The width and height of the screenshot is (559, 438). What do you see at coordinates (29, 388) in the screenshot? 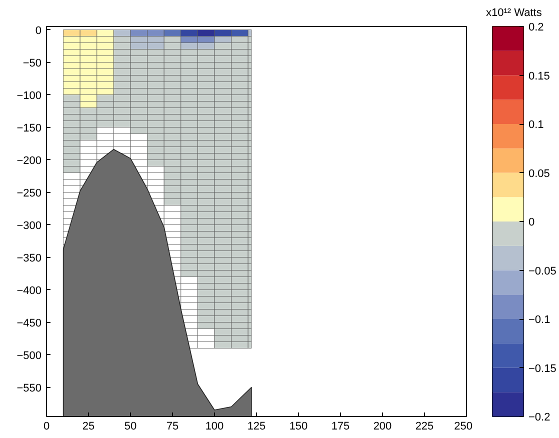
I see `y-tick-label: −550` at bounding box center [29, 388].